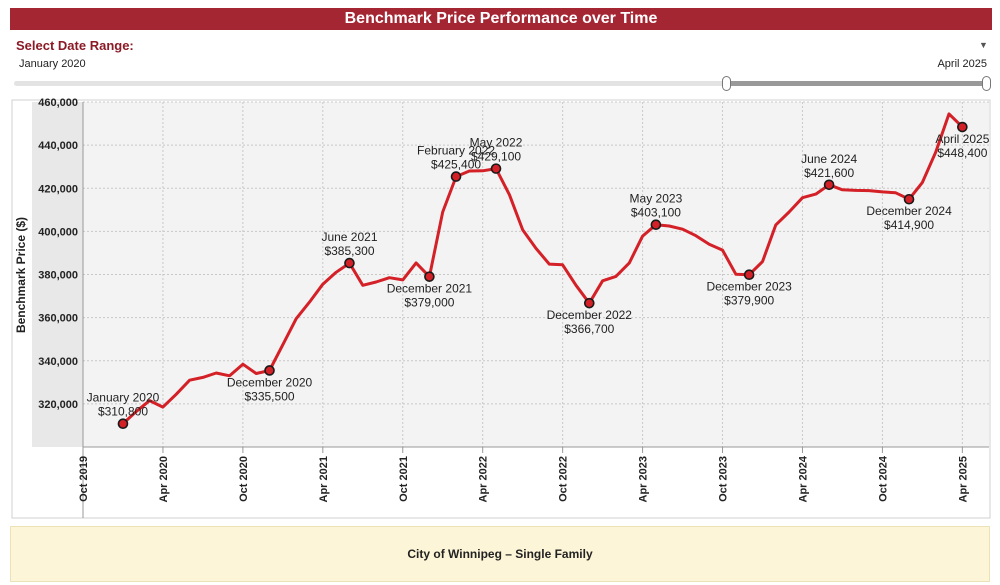  What do you see at coordinates (58, 146) in the screenshot?
I see `y-tick-label: 440,000` at bounding box center [58, 146].